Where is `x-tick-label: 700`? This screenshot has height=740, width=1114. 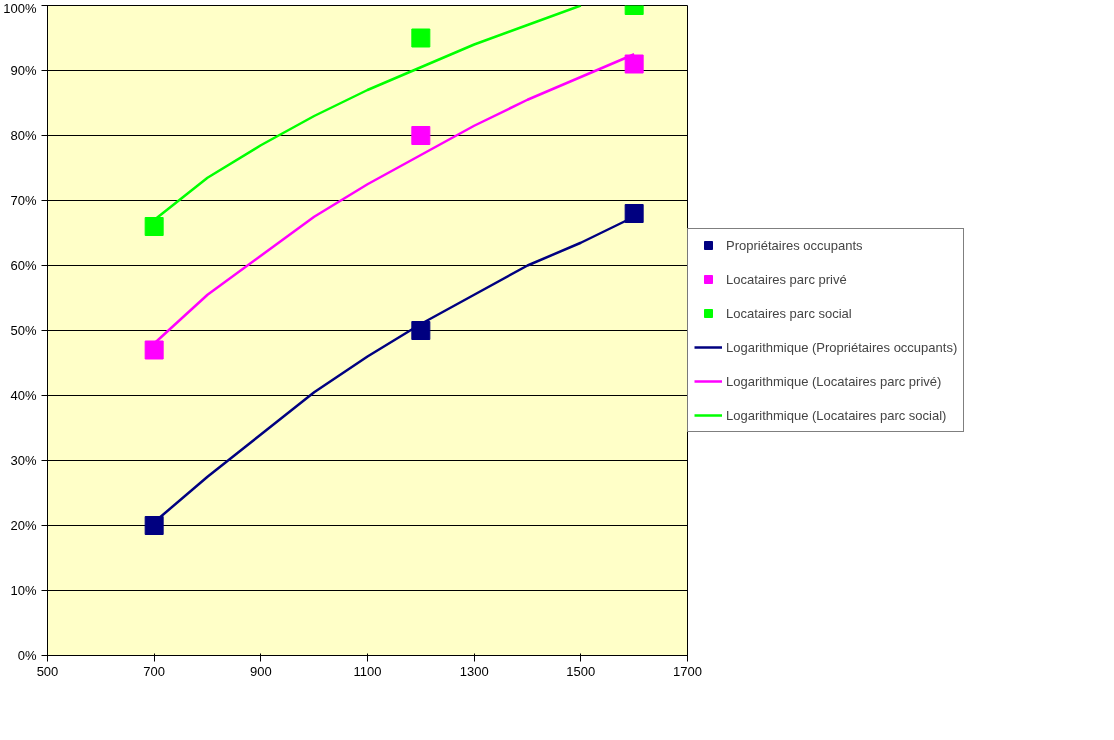
x-tick-label: 700 is located at coordinates (154, 671).